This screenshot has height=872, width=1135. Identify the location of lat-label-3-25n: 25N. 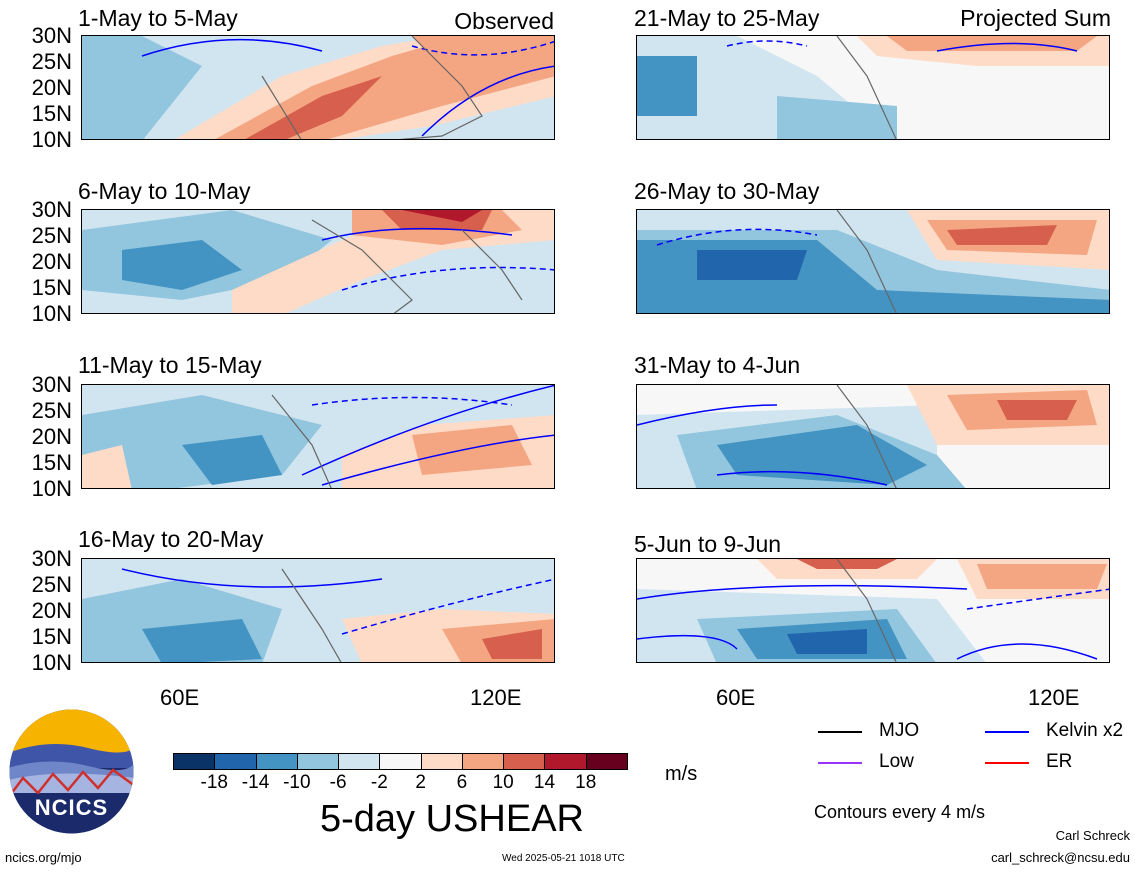
(51, 410).